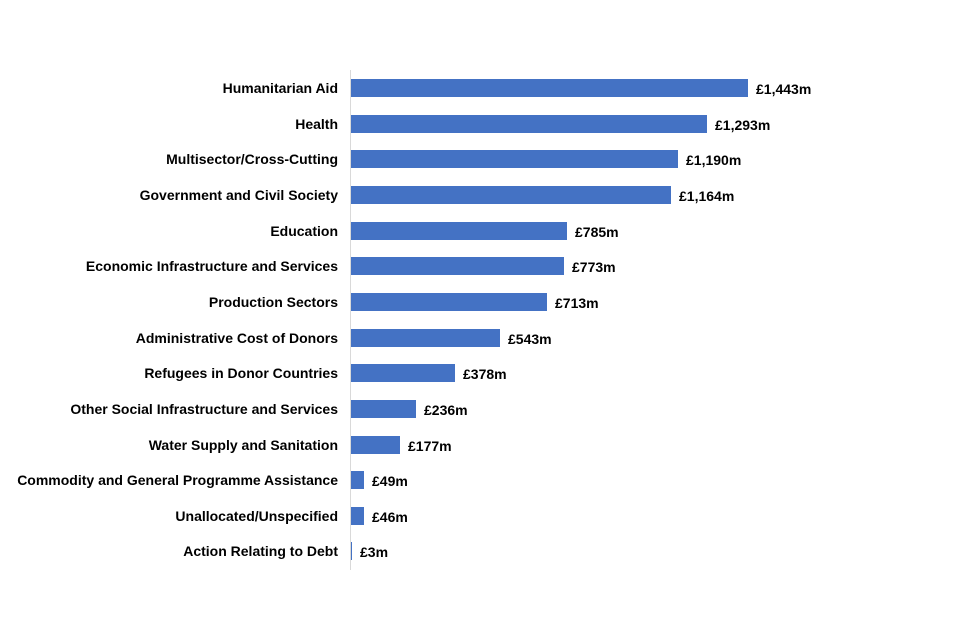  Describe the element at coordinates (707, 195) in the screenshot. I see `value-label: £1,164m` at that location.